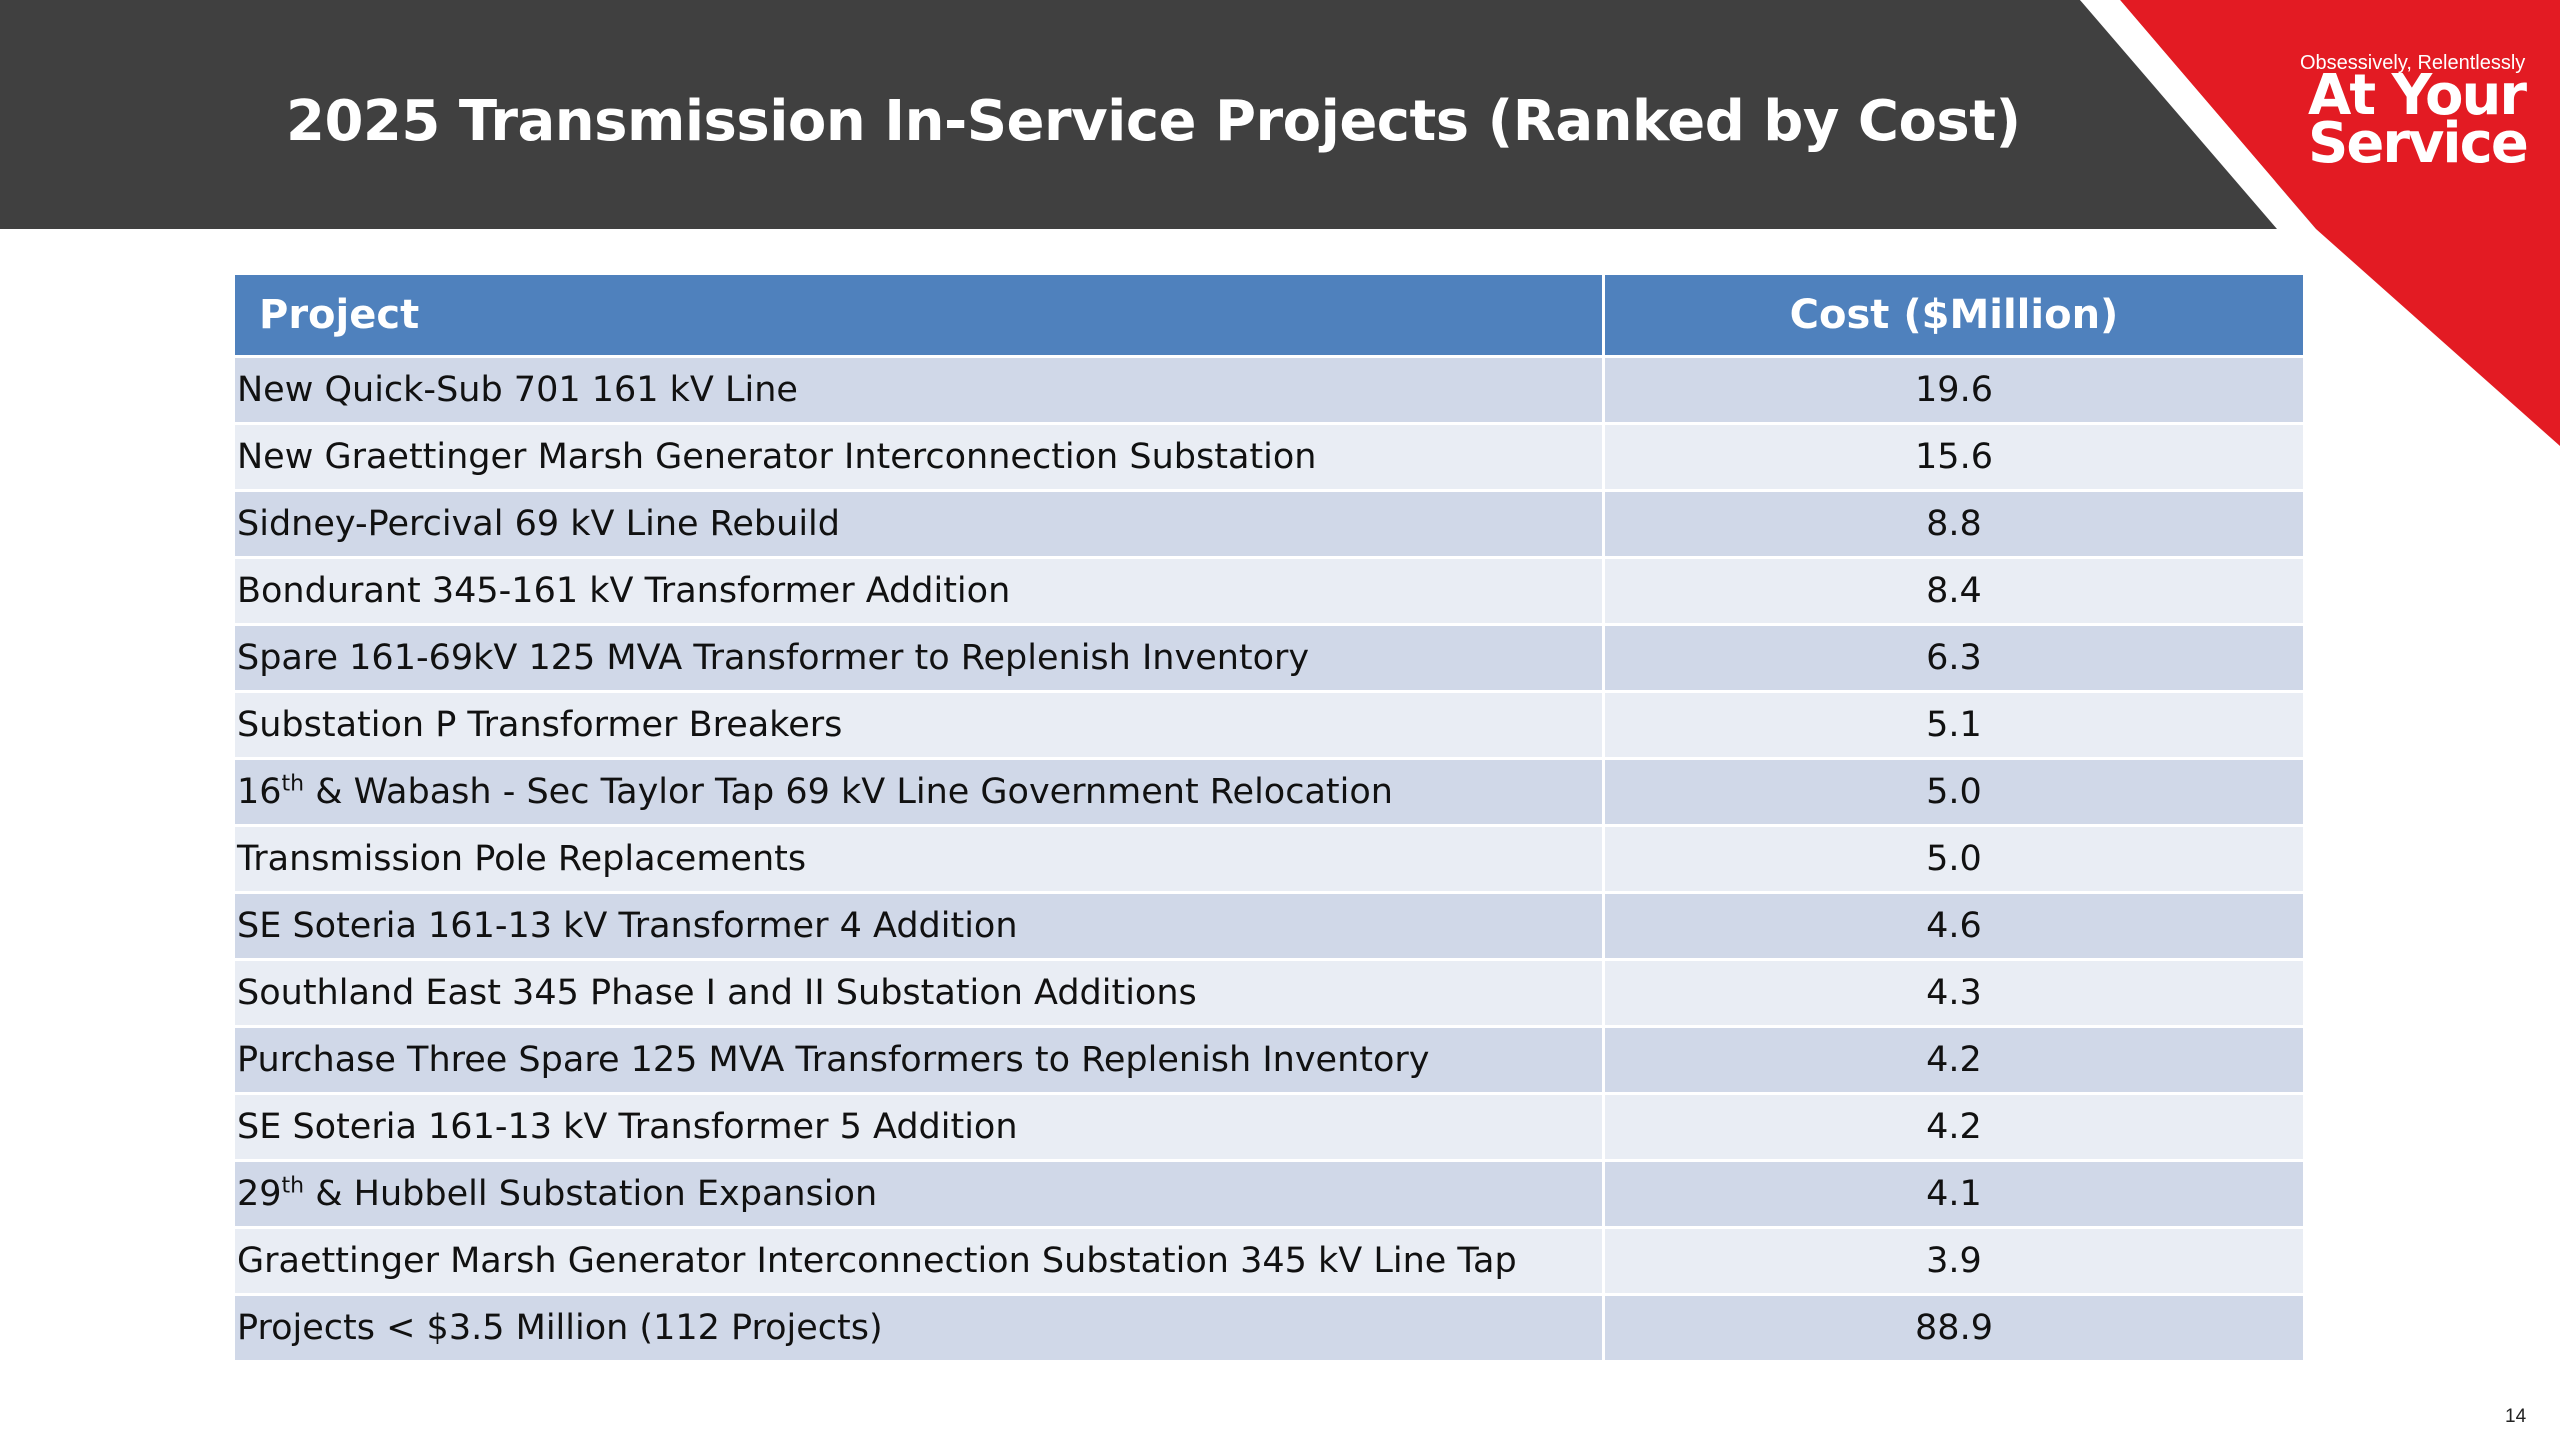  I want to click on page-number: 14, so click(2516, 1416).